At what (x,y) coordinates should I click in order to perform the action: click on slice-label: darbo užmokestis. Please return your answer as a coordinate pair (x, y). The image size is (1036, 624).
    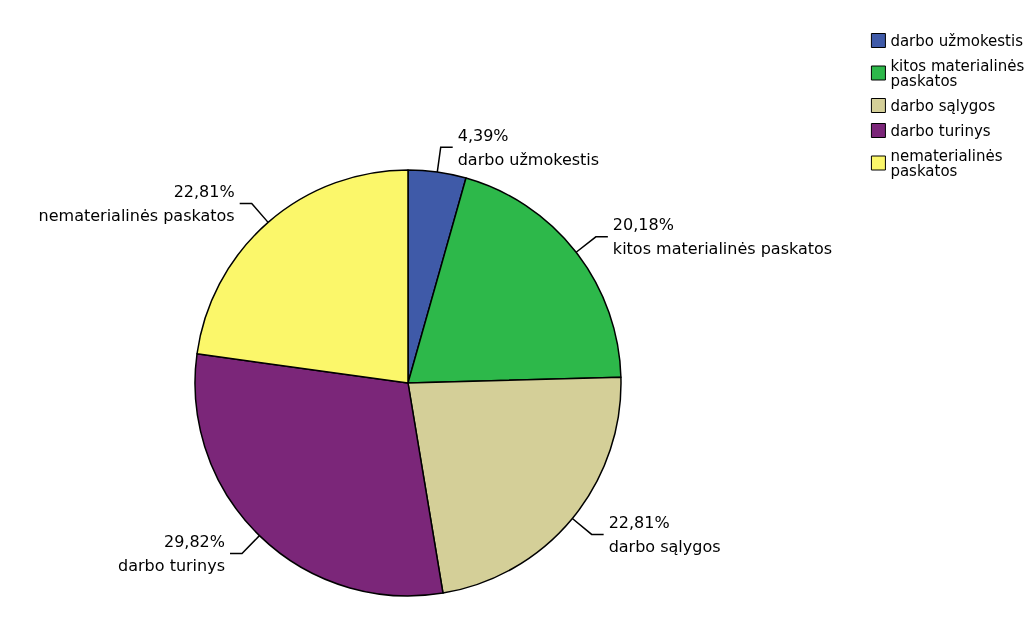
    Looking at the image, I should click on (528, 159).